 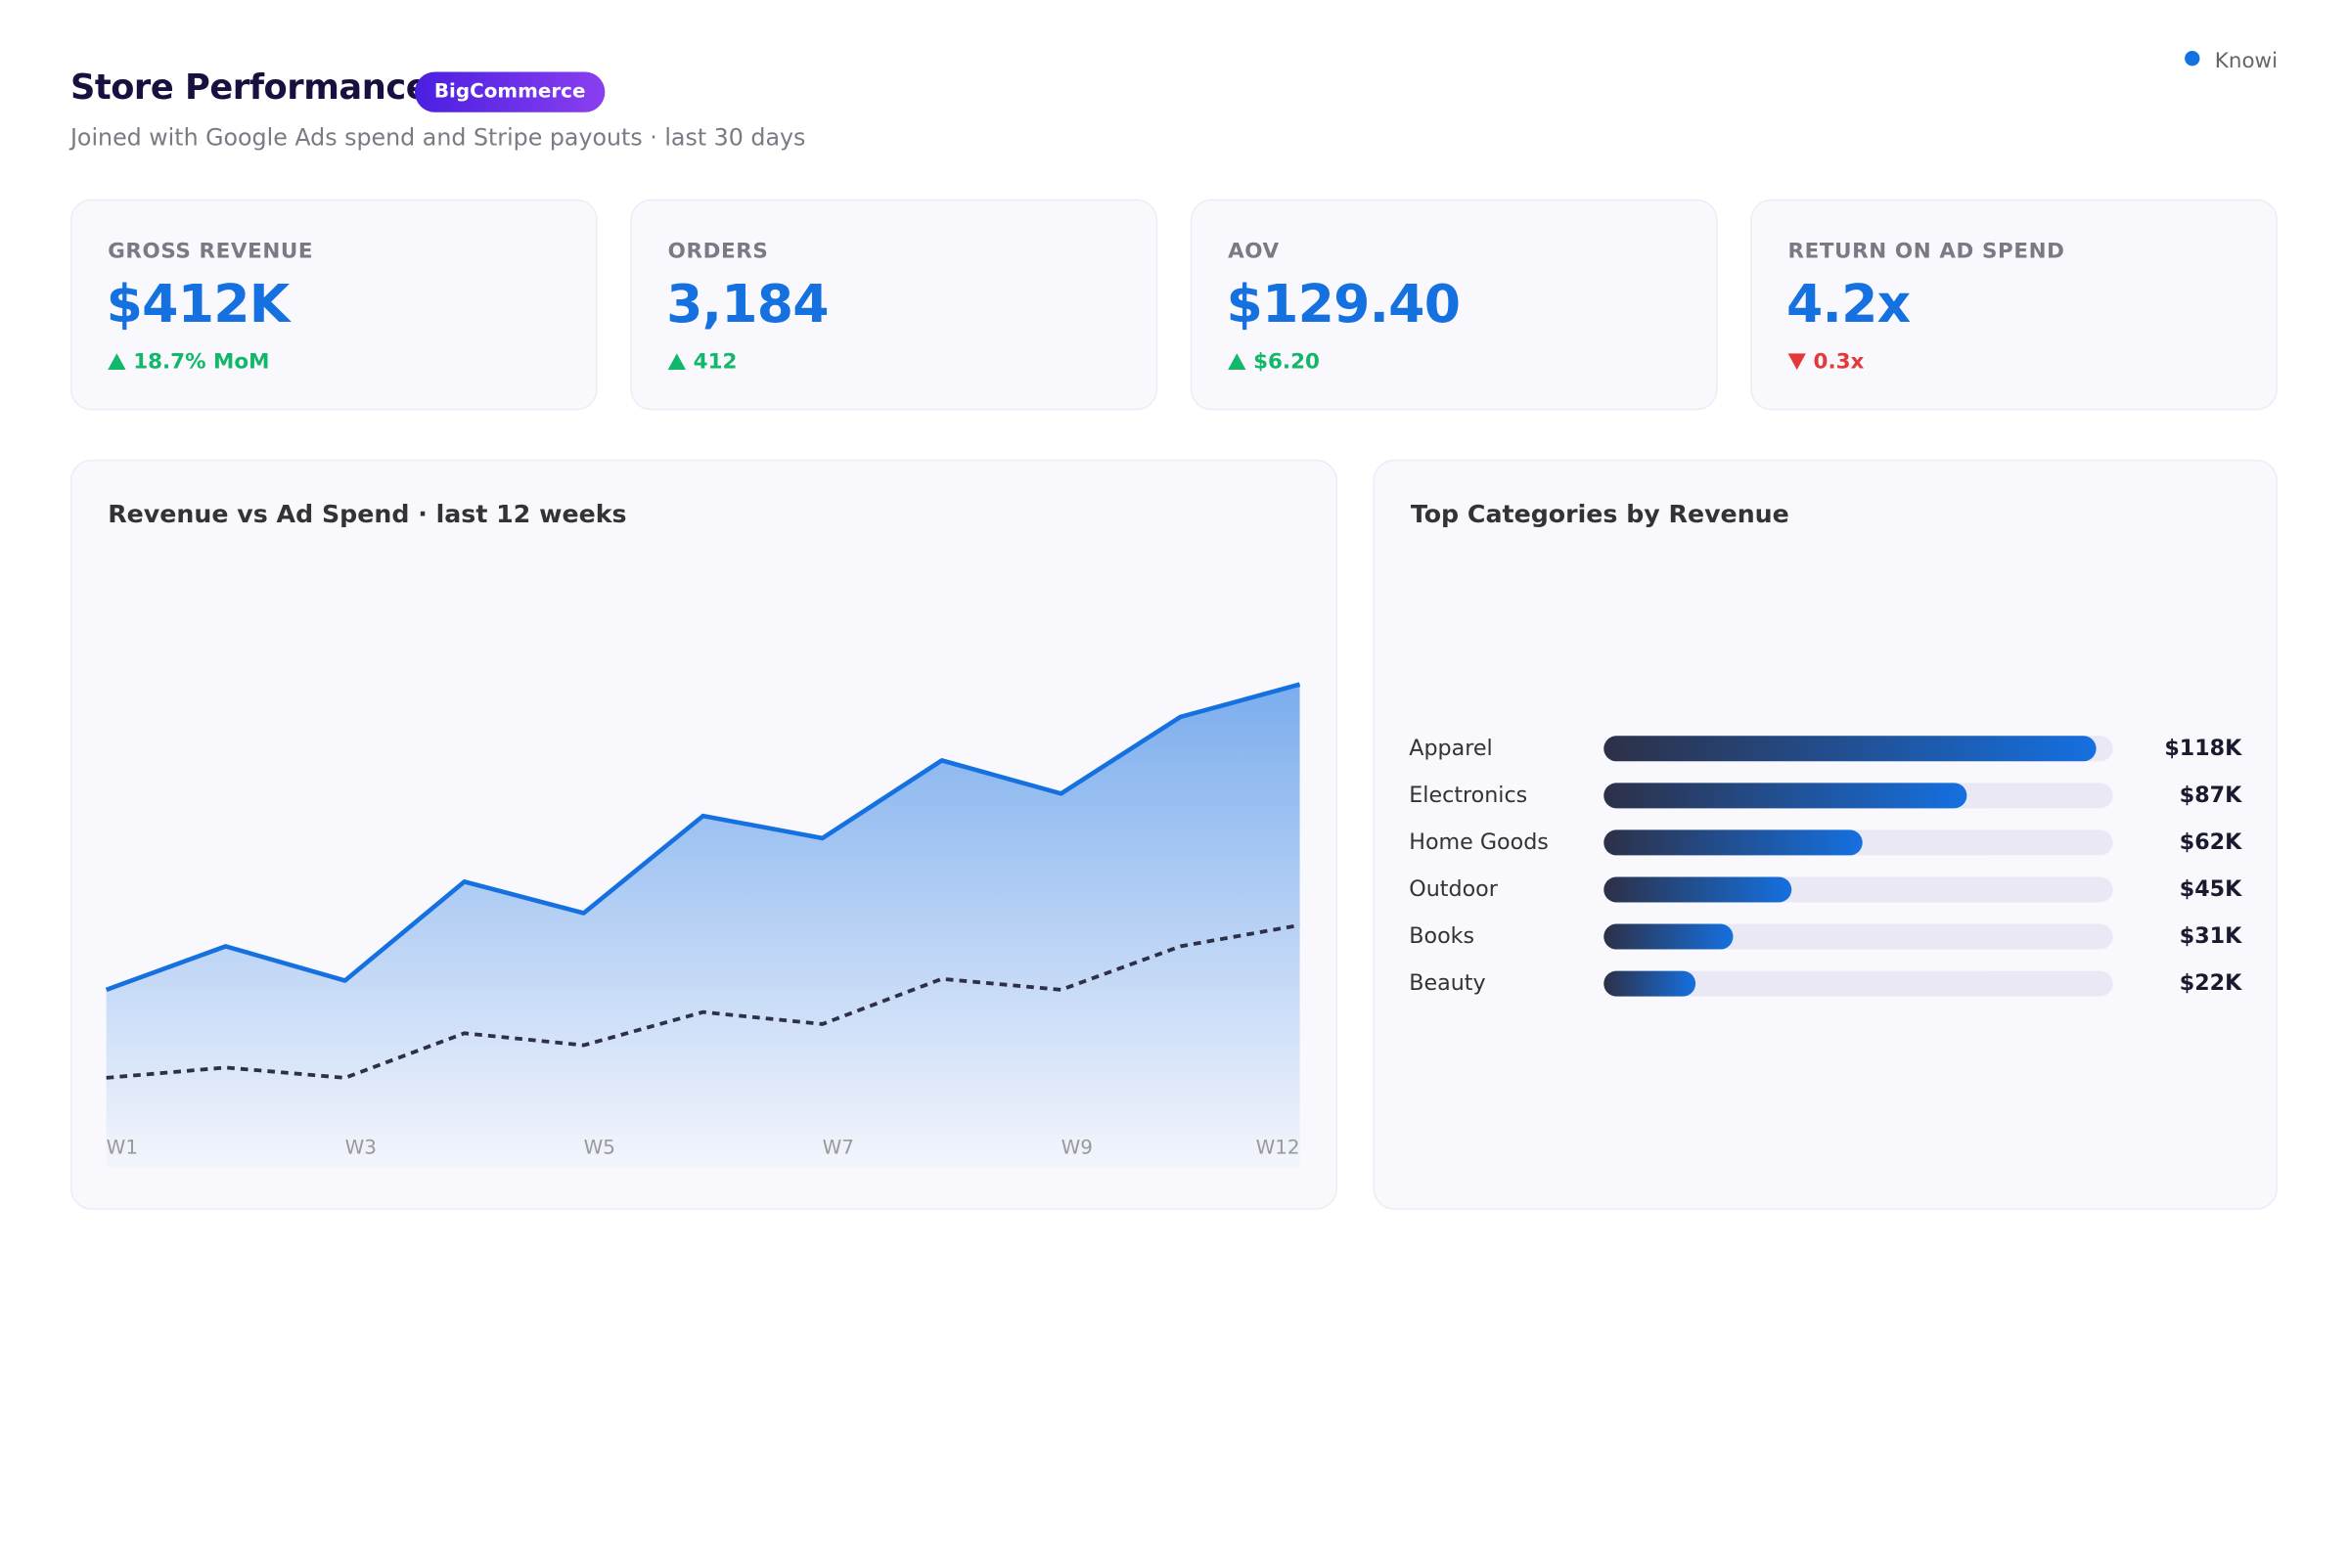 What do you see at coordinates (1479, 842) in the screenshot?
I see `category-label: Home Goods` at bounding box center [1479, 842].